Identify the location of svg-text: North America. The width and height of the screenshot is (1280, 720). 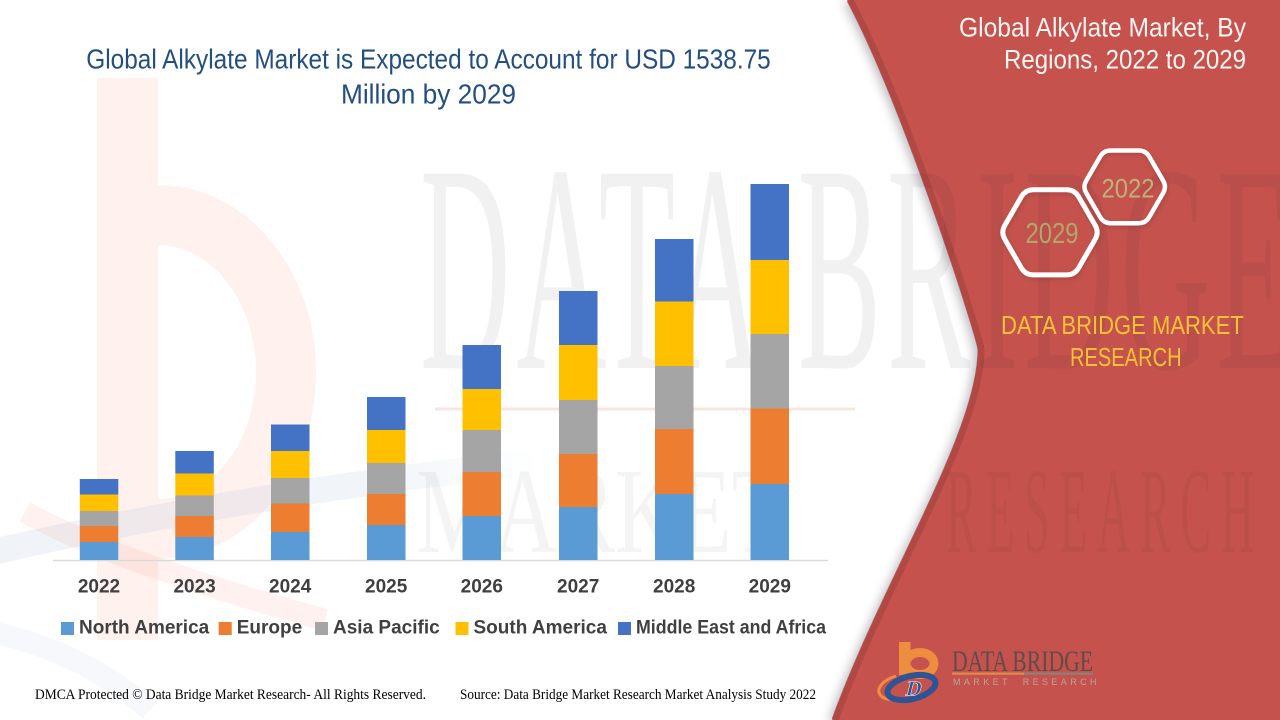
(144, 628).